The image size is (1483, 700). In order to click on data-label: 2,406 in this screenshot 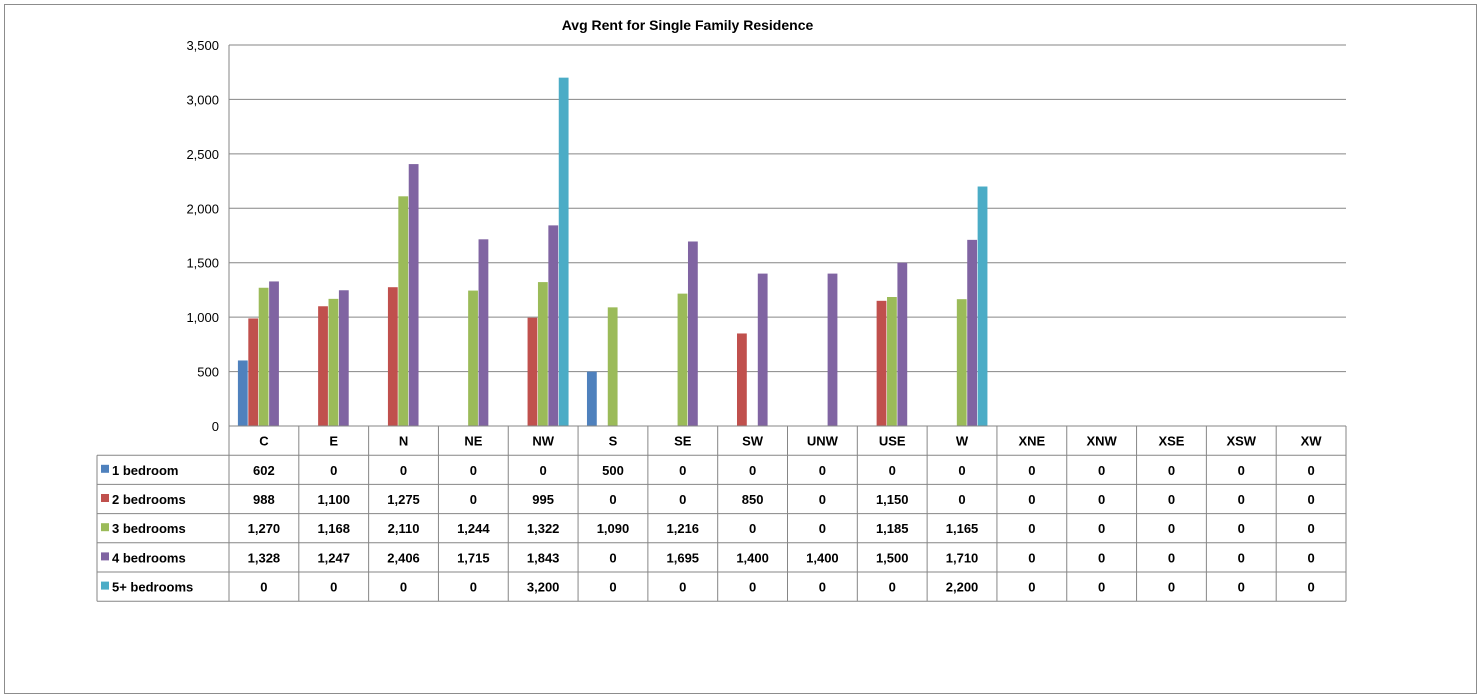, I will do `click(403, 557)`.